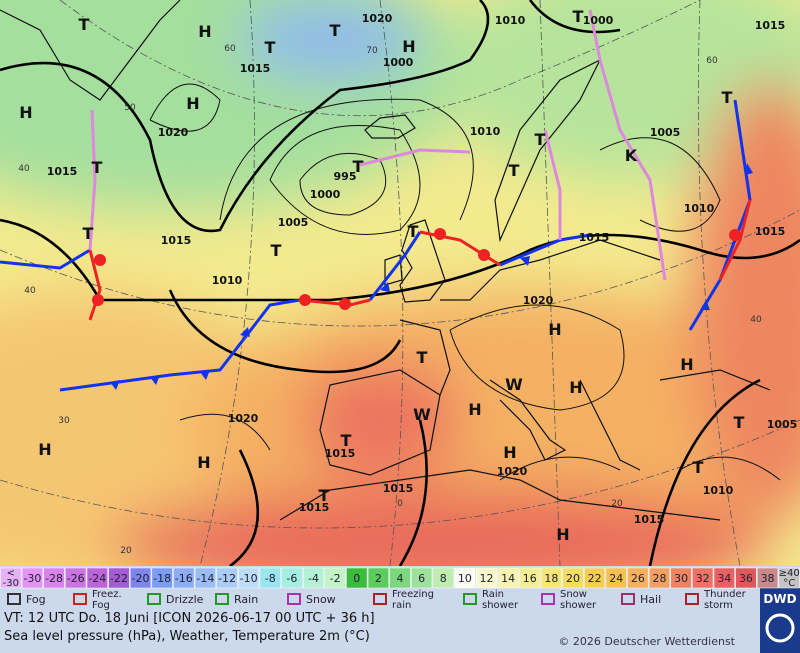 Image resolution: width=800 pixels, height=653 pixels. Describe the element at coordinates (249, 578) in the screenshot. I see `scale-label: -10` at that location.